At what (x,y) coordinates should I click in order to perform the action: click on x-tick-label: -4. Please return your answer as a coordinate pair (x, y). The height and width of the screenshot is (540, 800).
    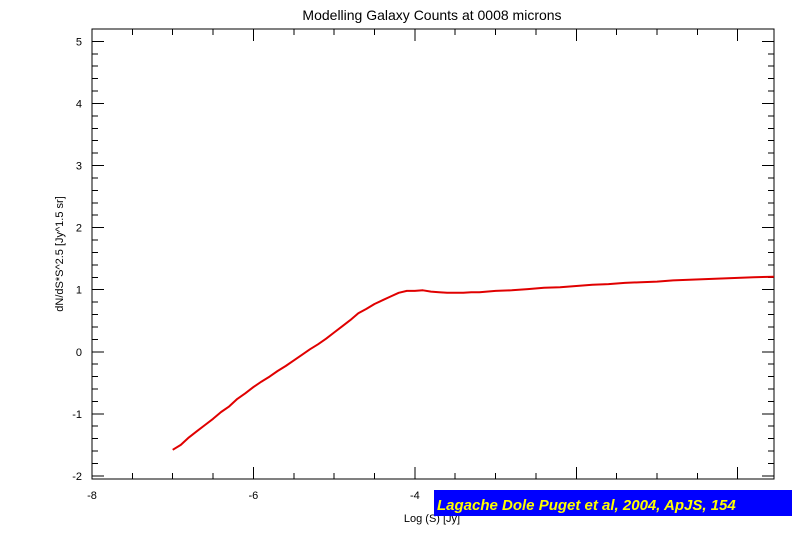
    Looking at the image, I should click on (415, 496).